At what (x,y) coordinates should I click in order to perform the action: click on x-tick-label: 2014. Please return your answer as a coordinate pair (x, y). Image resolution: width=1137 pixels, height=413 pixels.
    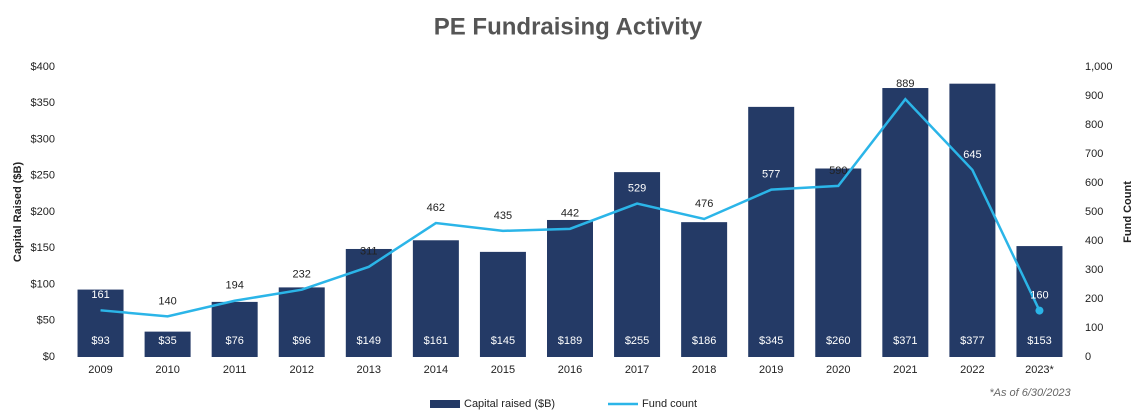
    Looking at the image, I should click on (436, 370).